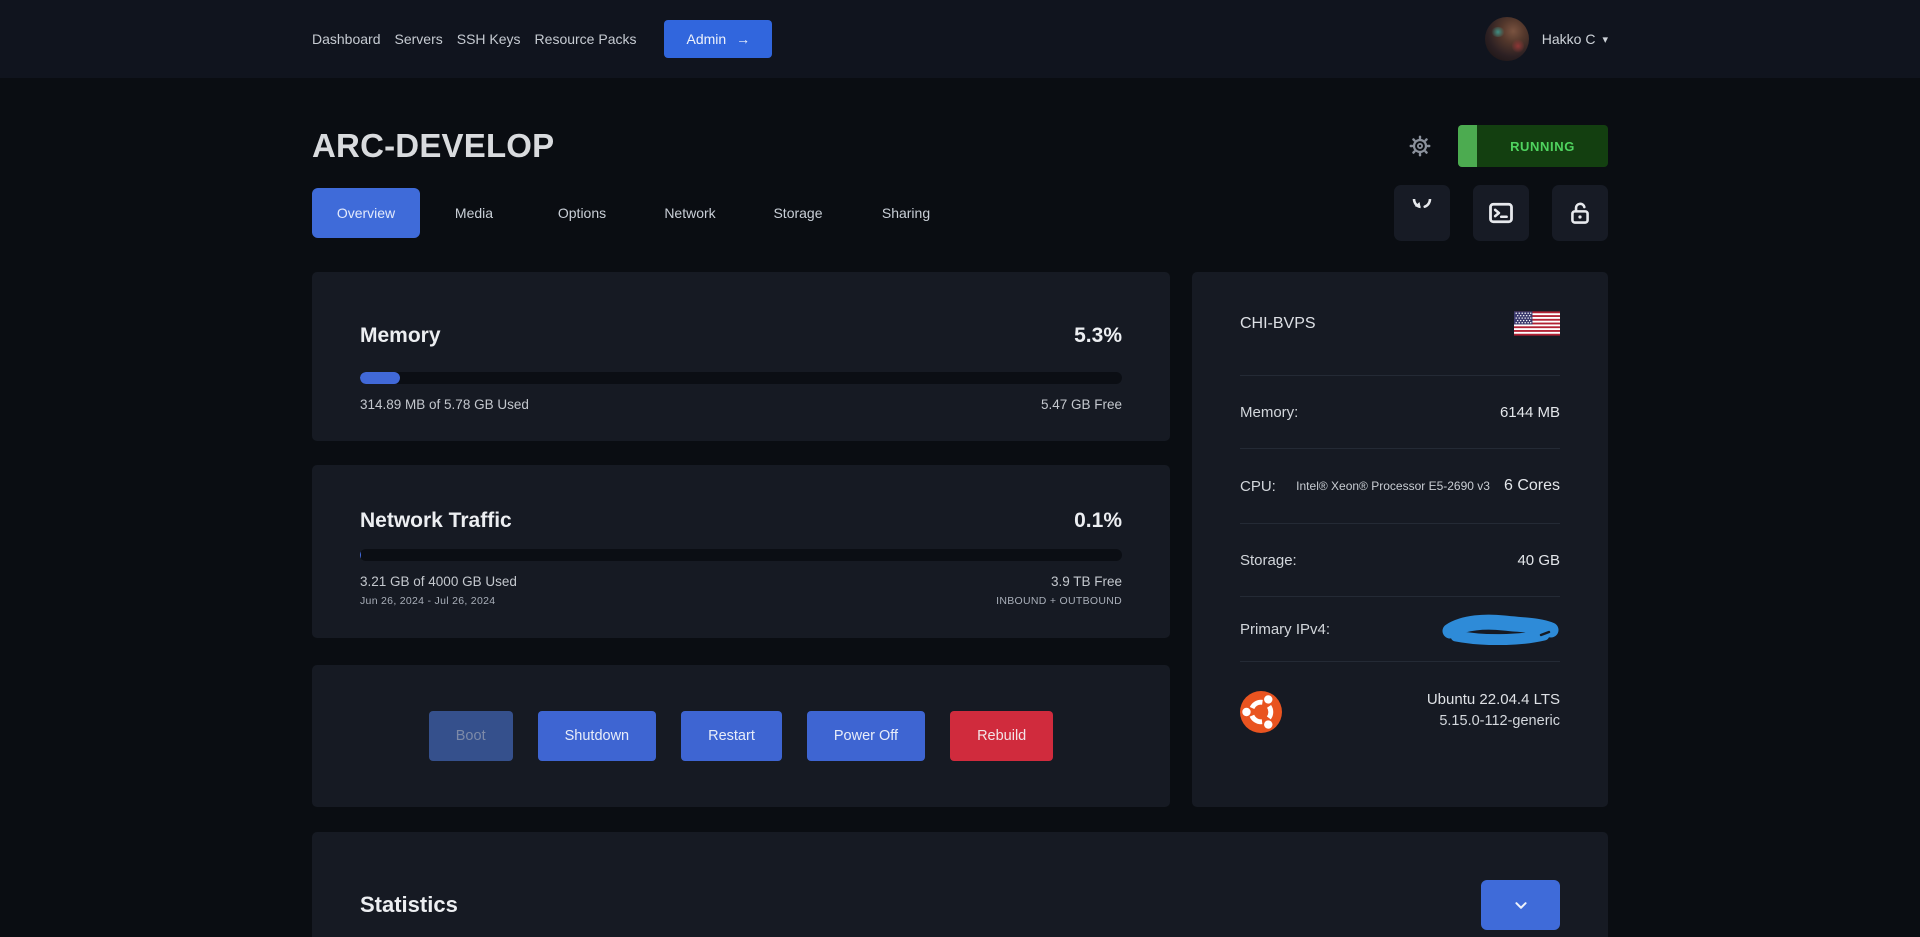 The width and height of the screenshot is (1920, 937). What do you see at coordinates (418, 39) in the screenshot?
I see `nav-item-servers: Servers` at bounding box center [418, 39].